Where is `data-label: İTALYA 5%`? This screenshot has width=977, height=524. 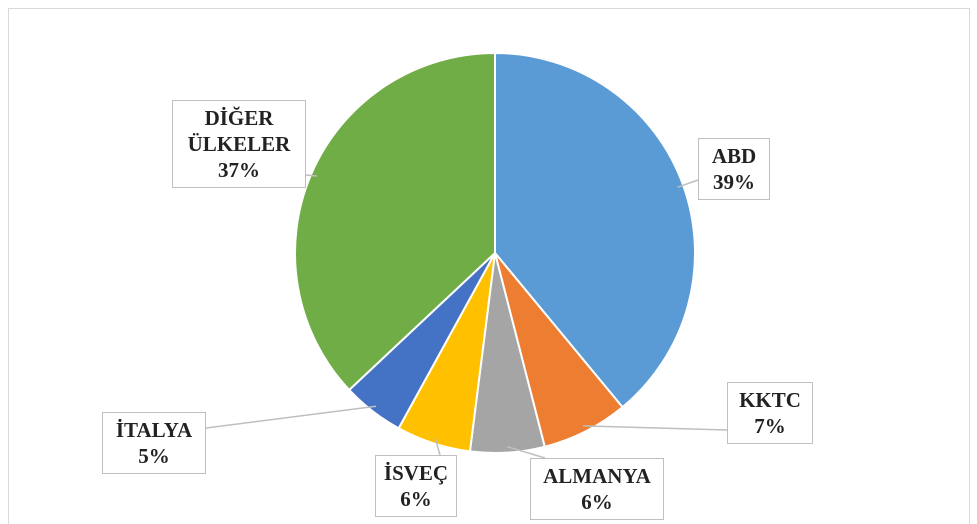
data-label: İTALYA 5% is located at coordinates (154, 443).